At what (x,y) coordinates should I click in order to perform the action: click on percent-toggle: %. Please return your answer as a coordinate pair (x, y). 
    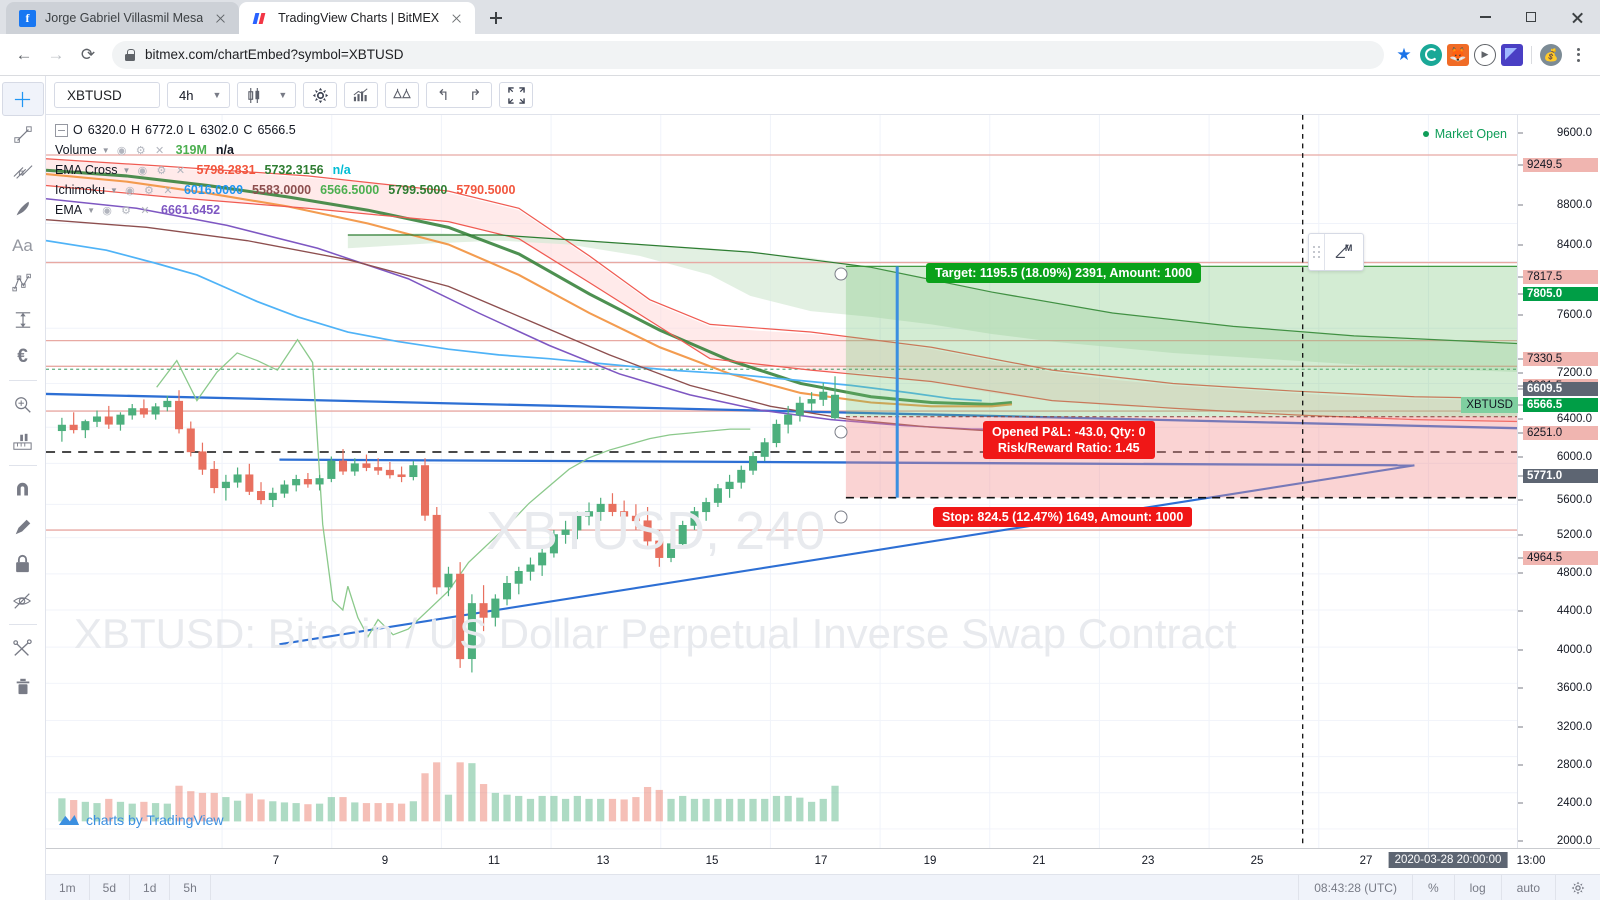
    Looking at the image, I should click on (1432, 887).